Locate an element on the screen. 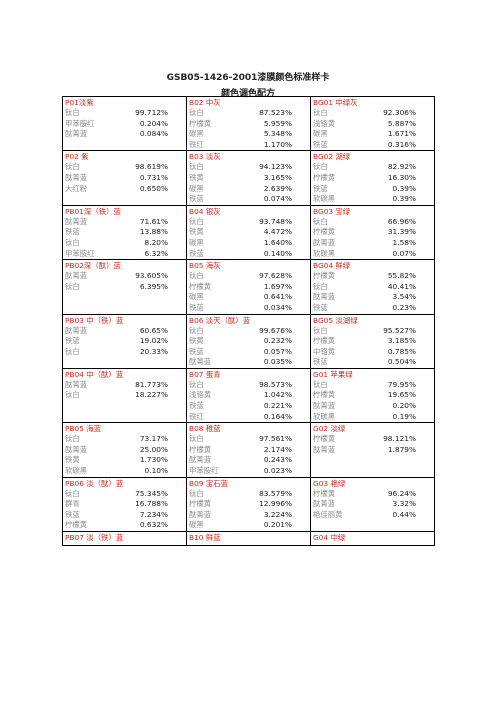  pigment-percent: 0.204% is located at coordinates (153, 123).